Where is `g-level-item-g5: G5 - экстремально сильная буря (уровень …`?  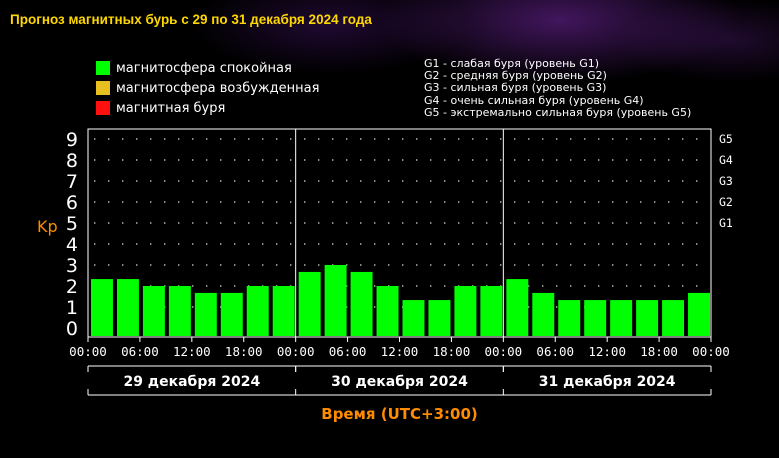 g-level-item-g5: G5 - экстремально сильная буря (уровень … is located at coordinates (558, 112).